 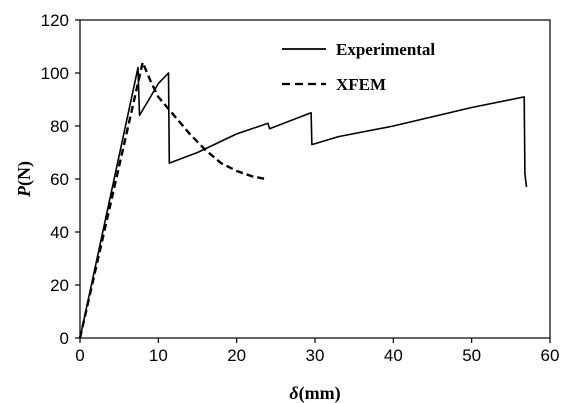 I want to click on legend: Experimental XFEM, so click(x=358, y=67).